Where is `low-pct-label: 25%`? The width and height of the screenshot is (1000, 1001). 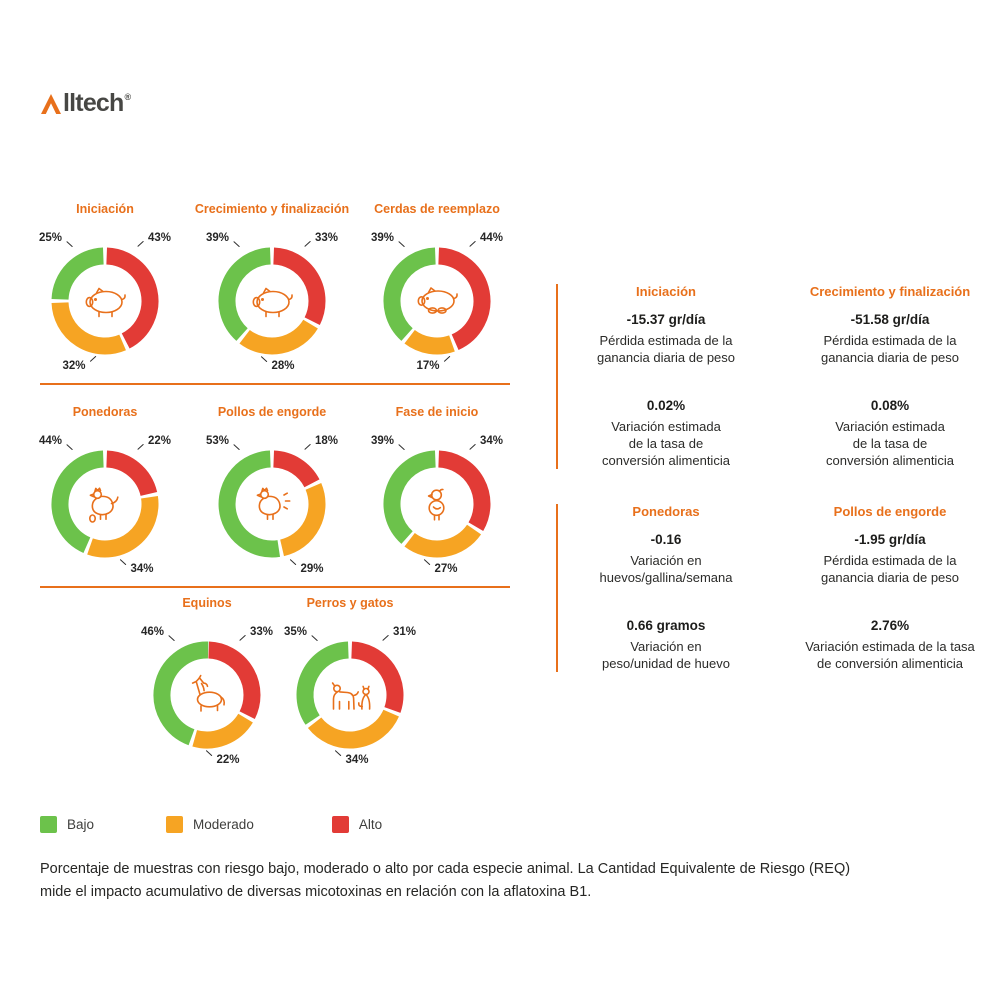
low-pct-label: 25% is located at coordinates (56, 240).